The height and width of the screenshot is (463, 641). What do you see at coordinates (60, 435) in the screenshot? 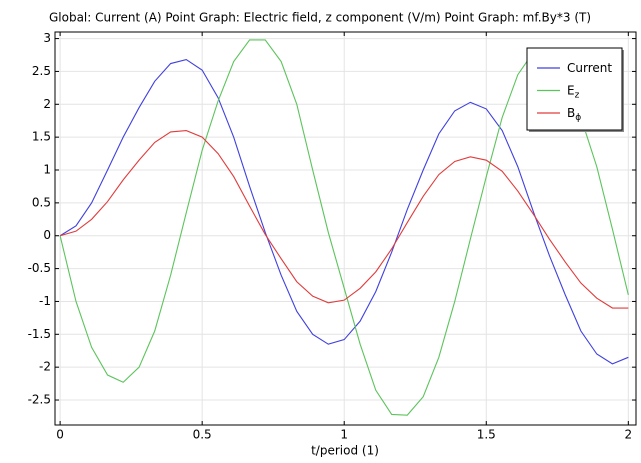
I see `x-tick-label: 0` at bounding box center [60, 435].